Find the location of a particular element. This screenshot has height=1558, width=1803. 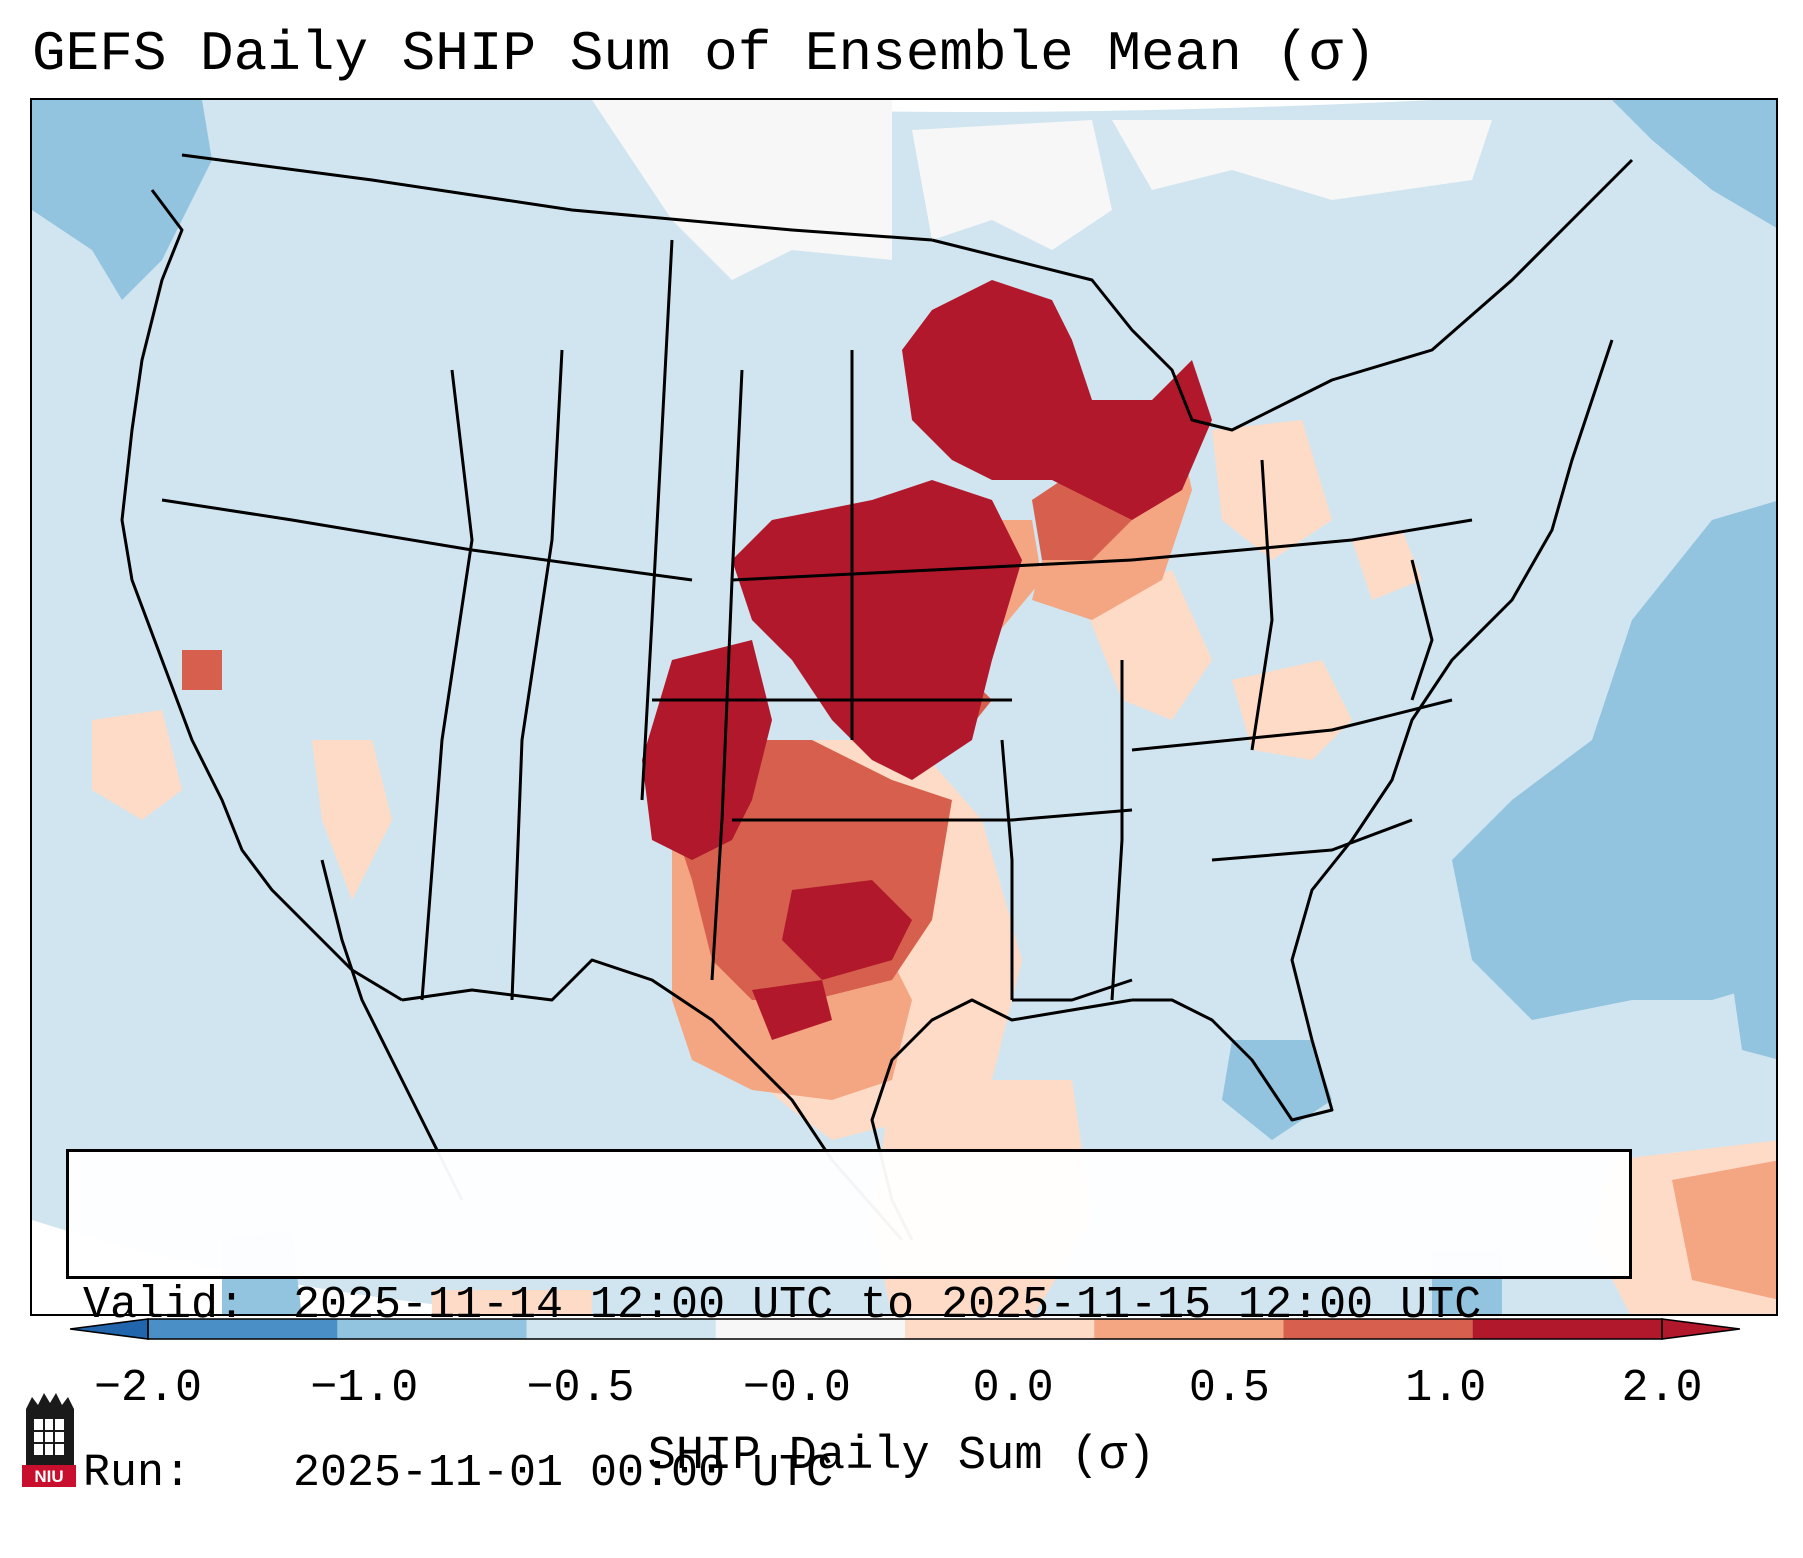

run-value: 2025-11-01 00:00 UTC is located at coordinates (563, 1473).